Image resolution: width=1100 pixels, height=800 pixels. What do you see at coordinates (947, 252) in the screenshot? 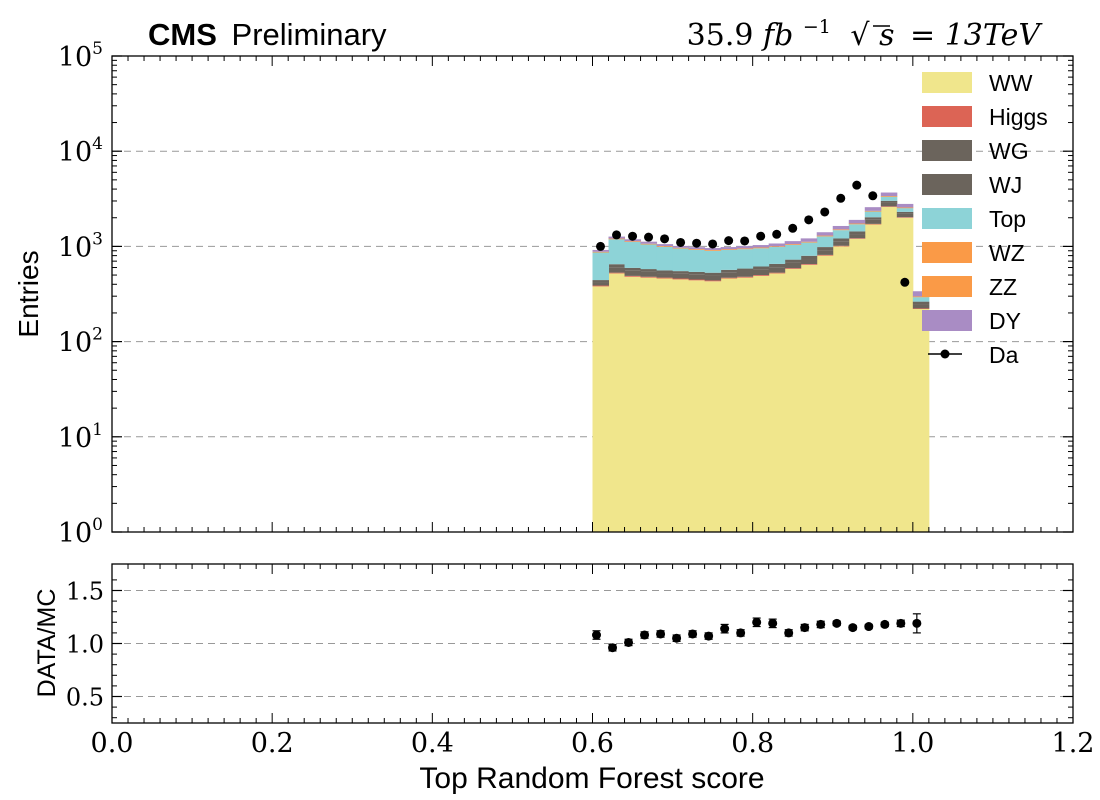
I see `legend-swatch-wz` at bounding box center [947, 252].